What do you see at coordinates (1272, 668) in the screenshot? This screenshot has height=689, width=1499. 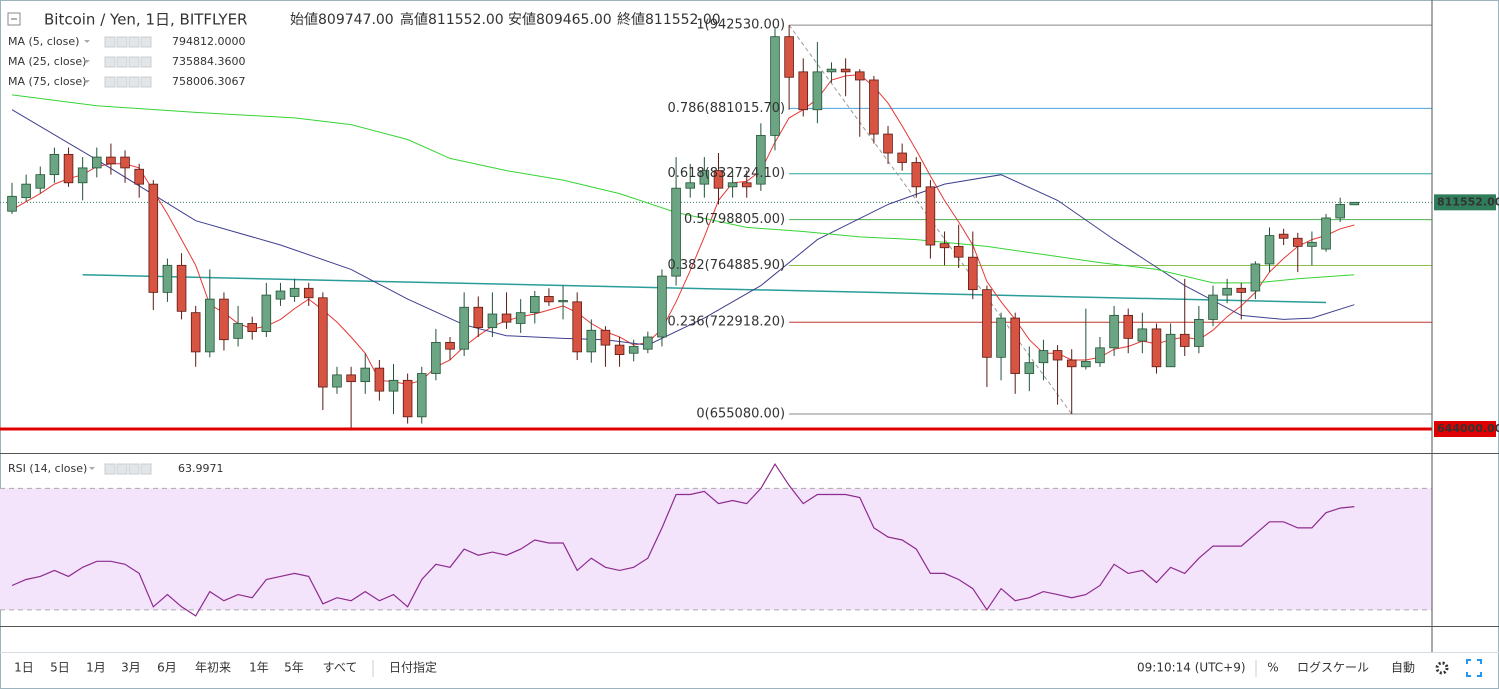 I see `percent-button: %` at bounding box center [1272, 668].